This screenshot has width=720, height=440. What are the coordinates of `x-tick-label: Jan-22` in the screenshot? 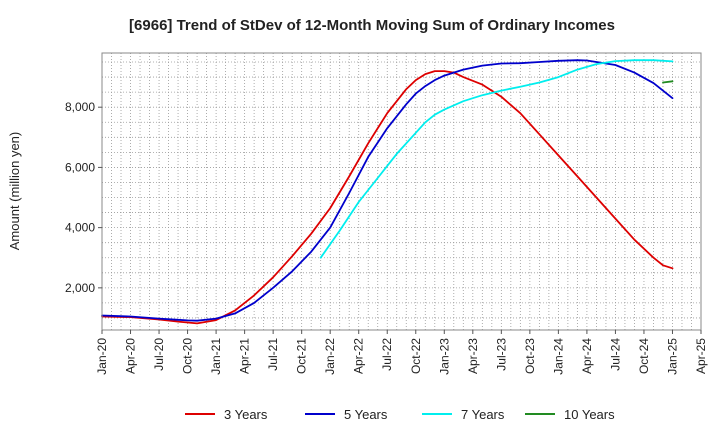 It's located at (330, 356).